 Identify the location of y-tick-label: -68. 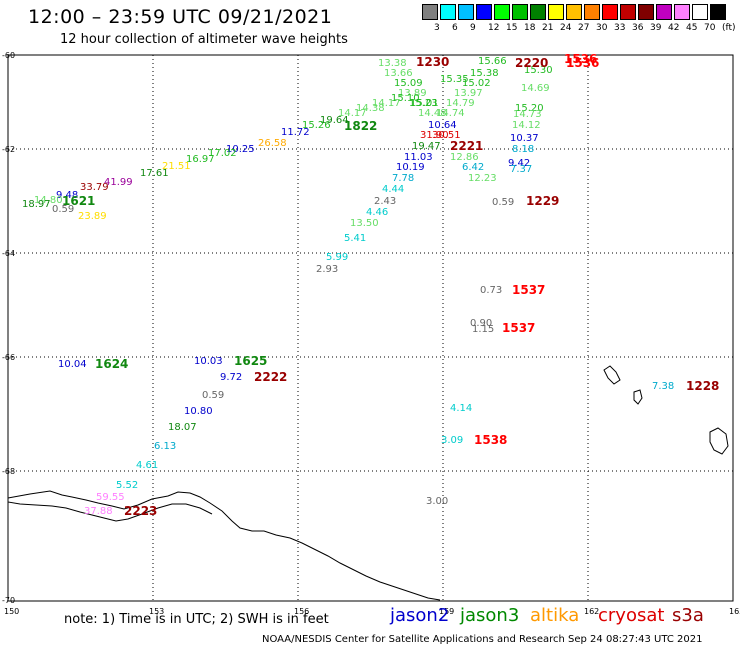
(8, 471).